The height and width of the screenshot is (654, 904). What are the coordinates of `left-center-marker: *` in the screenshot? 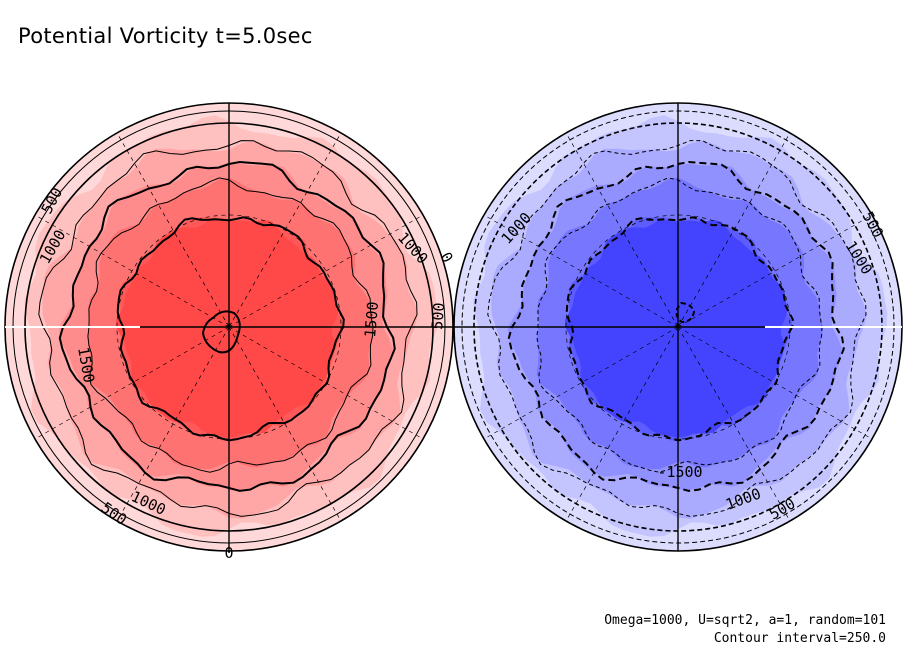 It's located at (229, 328).